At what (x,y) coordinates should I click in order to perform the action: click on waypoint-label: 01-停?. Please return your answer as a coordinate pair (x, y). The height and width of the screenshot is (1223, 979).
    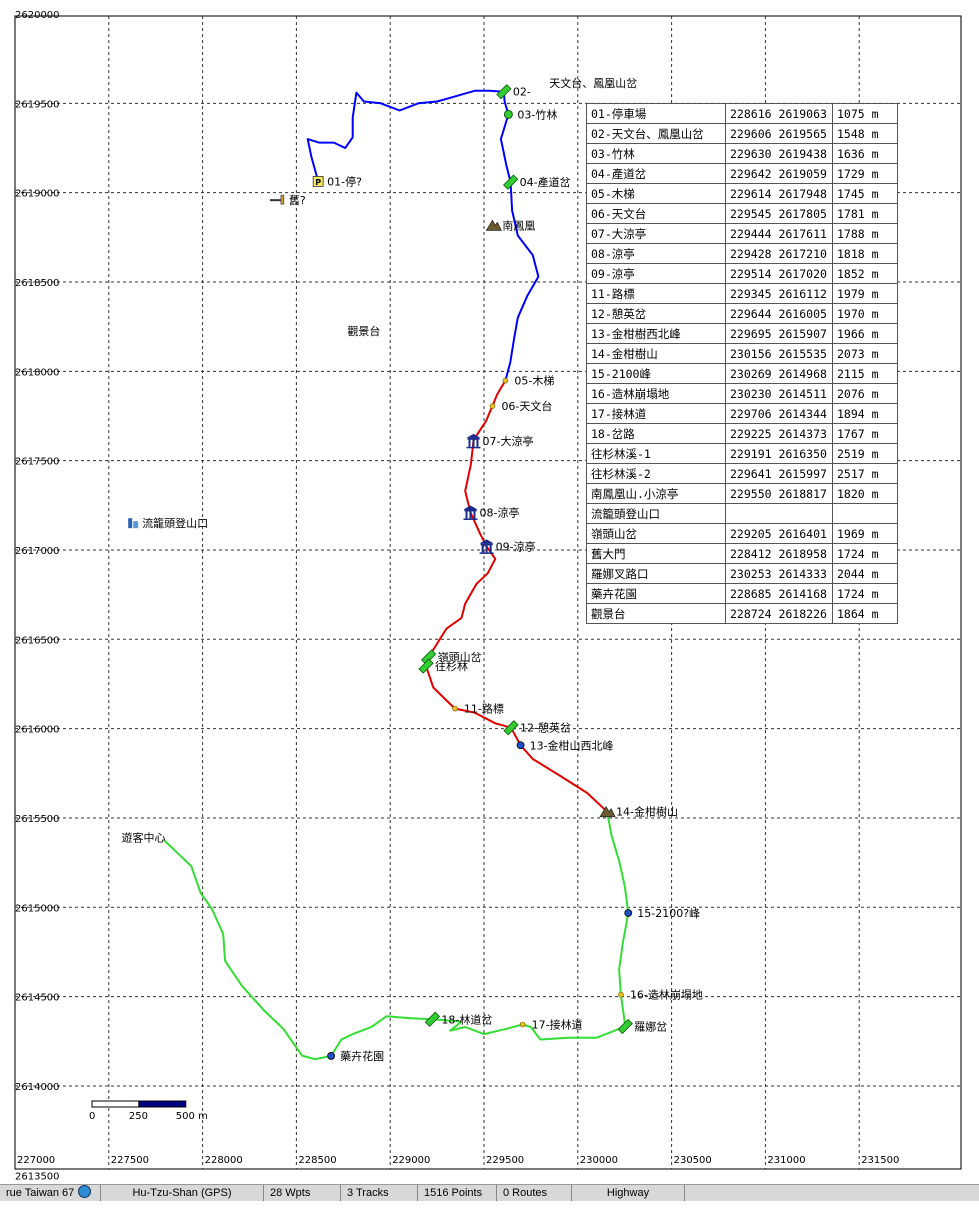
    Looking at the image, I should click on (344, 181).